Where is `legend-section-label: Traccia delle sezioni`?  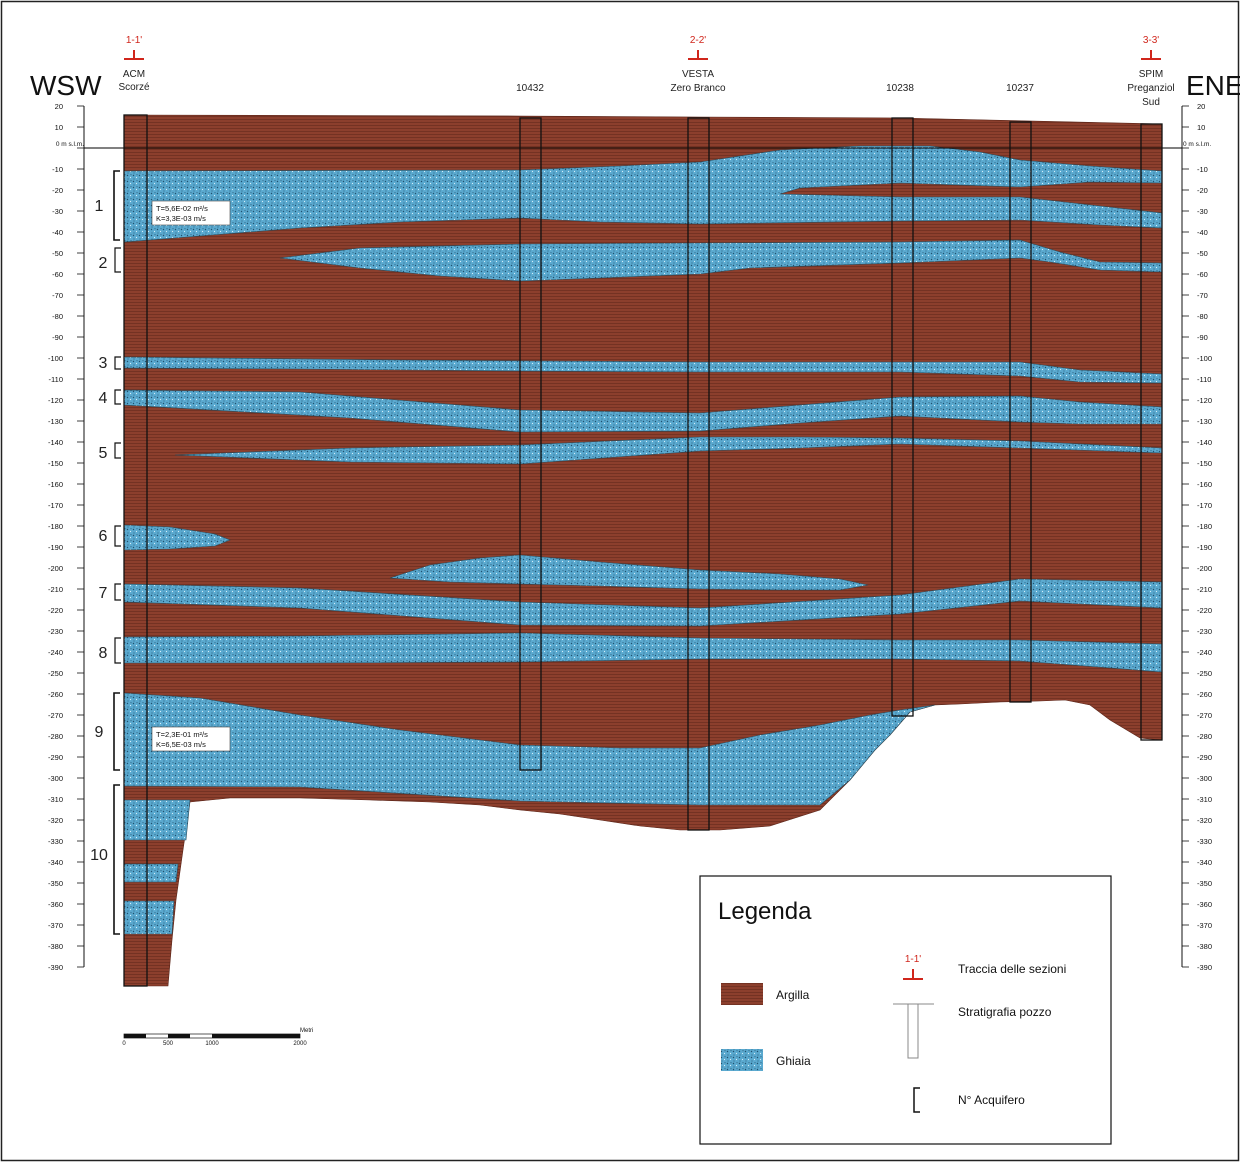
legend-section-label: Traccia delle sezioni is located at coordinates (1012, 969).